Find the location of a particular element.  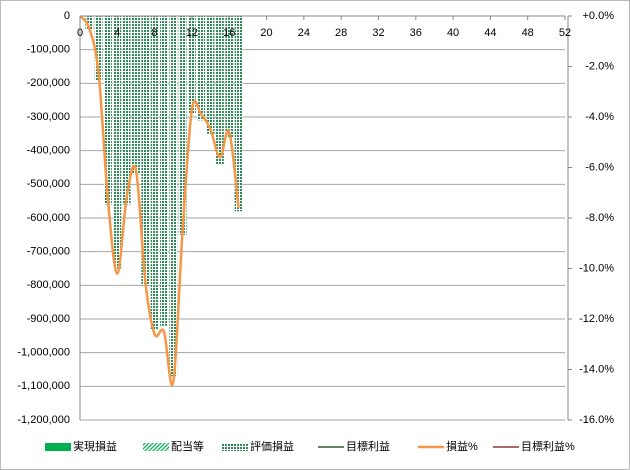

legend-label: 評価損益 is located at coordinates (272, 446).